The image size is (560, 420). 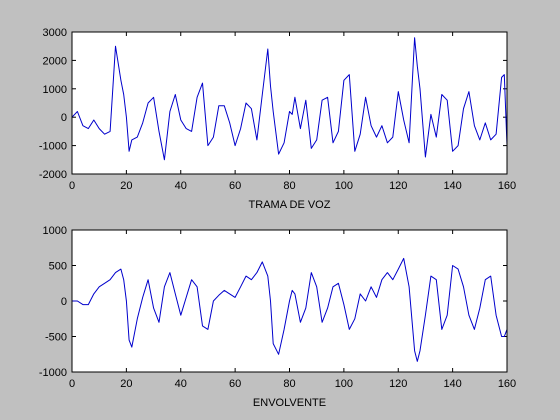 What do you see at coordinates (289, 403) in the screenshot?
I see `chart-2-xlabel: ENVOLVENTE` at bounding box center [289, 403].